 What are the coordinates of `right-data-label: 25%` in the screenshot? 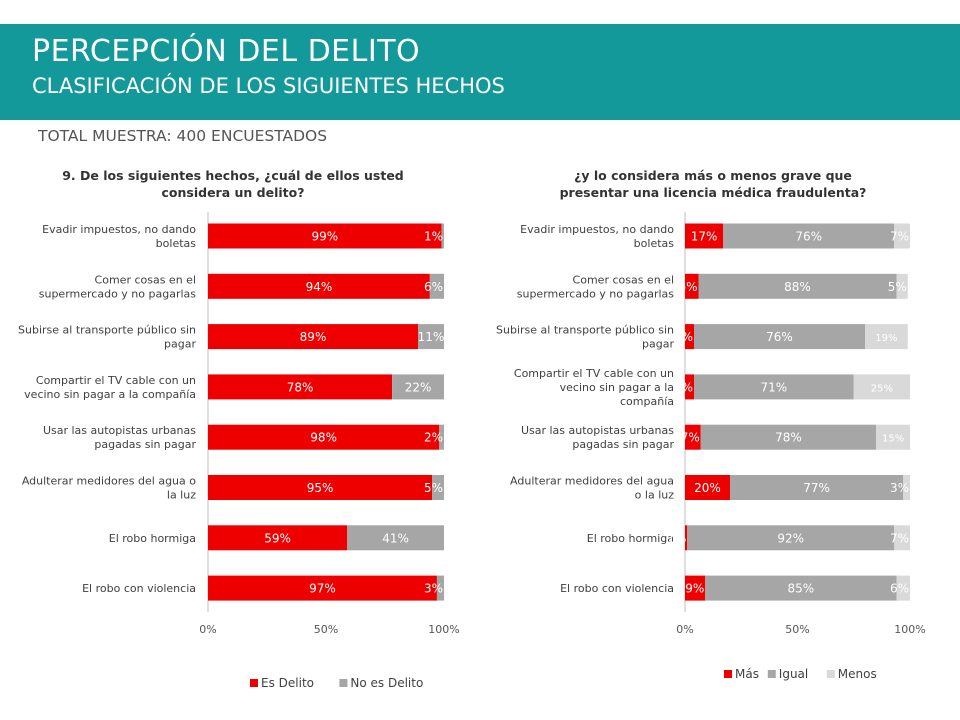 It's located at (882, 388).